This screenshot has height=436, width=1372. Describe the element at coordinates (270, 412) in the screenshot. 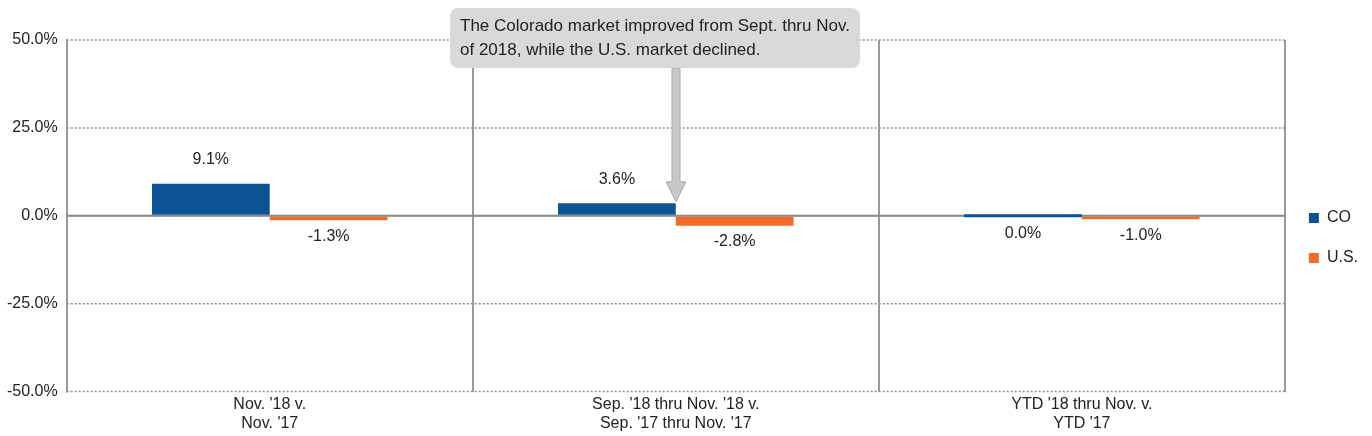

I see `x-tick-label: Nov. '18 v. Nov. '17` at that location.